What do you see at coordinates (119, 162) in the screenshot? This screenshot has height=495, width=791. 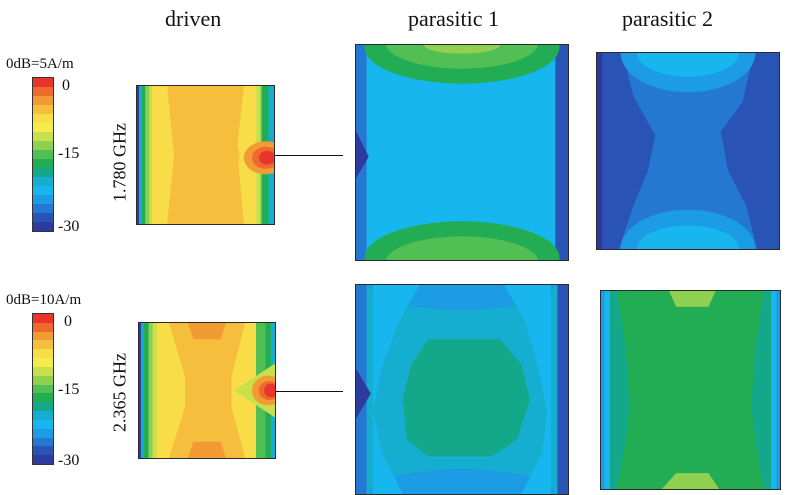 I see `frequency-label-row1: 1.780 GHz` at bounding box center [119, 162].